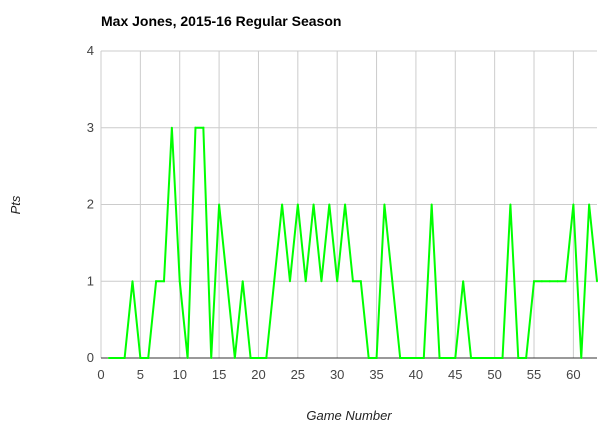 The image size is (600, 439). What do you see at coordinates (219, 374) in the screenshot?
I see `x-tick-label: 15` at bounding box center [219, 374].